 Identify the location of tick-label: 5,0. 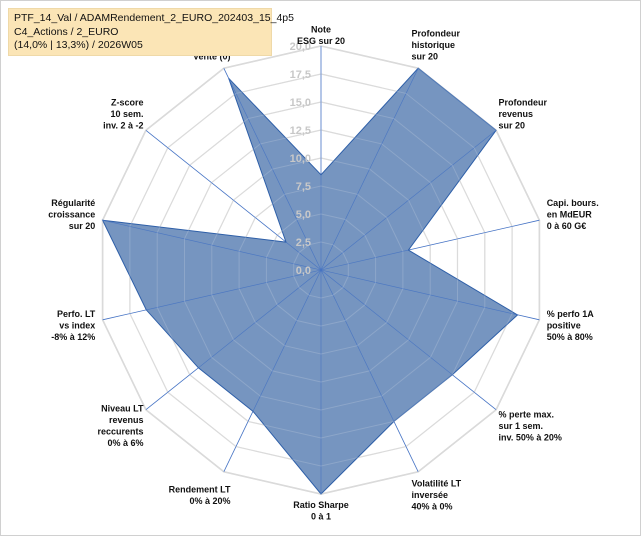
(303, 215).